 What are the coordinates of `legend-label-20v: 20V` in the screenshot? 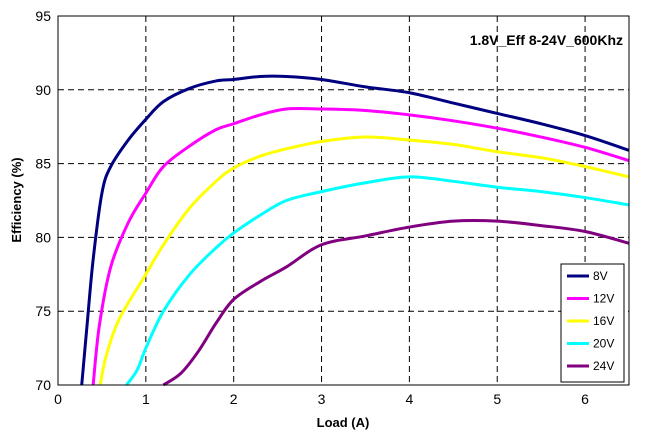 It's located at (603, 344).